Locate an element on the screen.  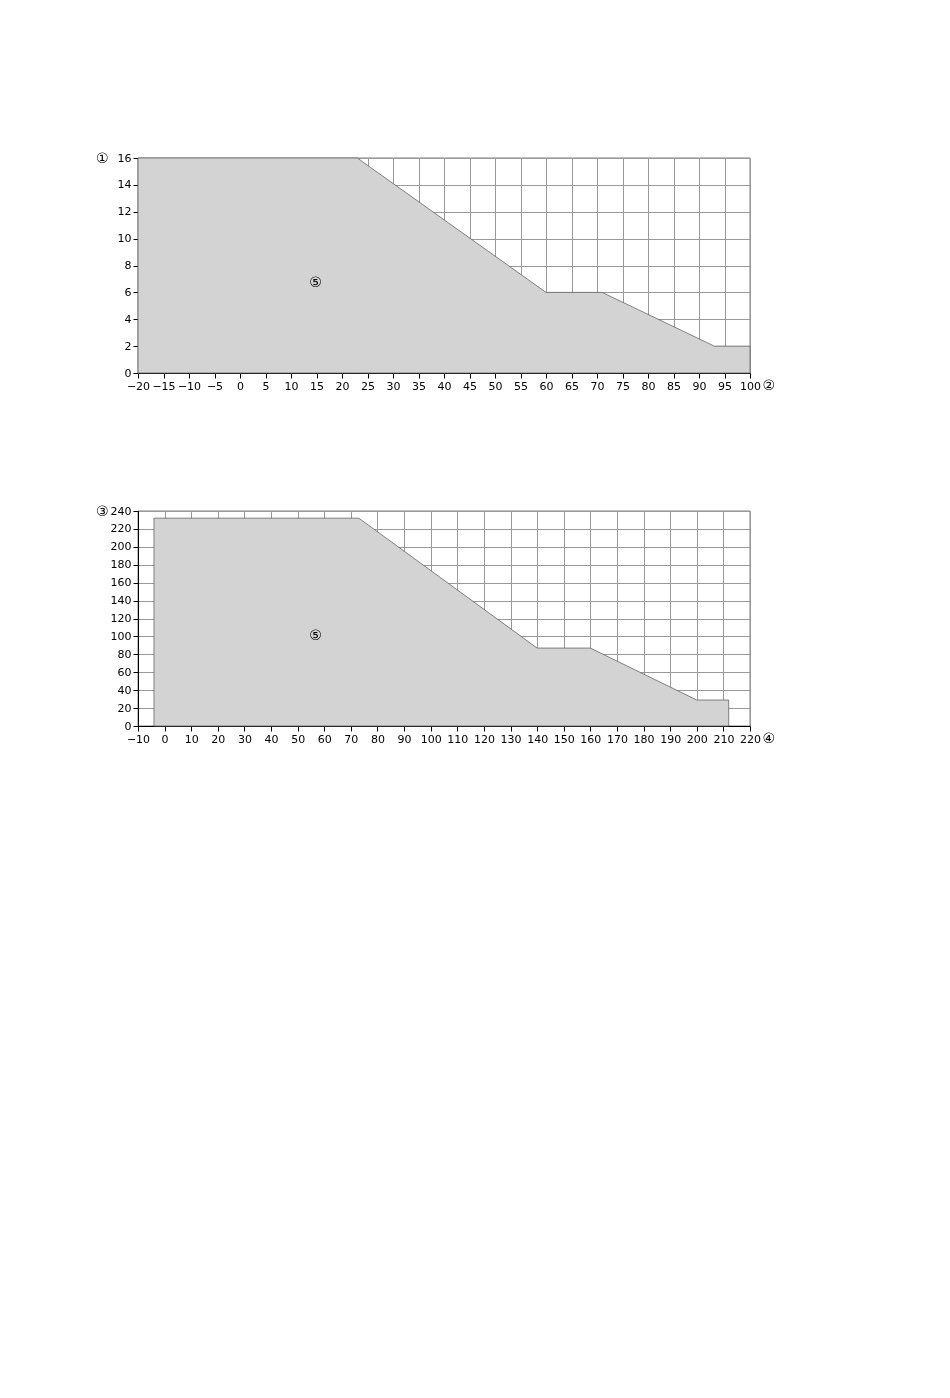
x-axis-title: ② is located at coordinates (769, 384).